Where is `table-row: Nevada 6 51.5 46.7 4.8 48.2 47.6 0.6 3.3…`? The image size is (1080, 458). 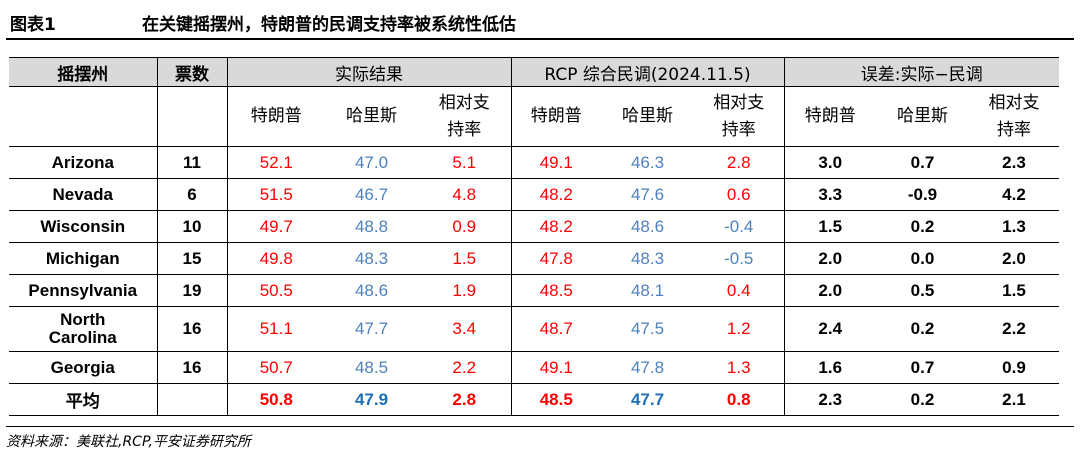
table-row: Nevada 6 51.5 46.7 4.8 48.2 47.6 0.6 3.3… is located at coordinates (534, 194).